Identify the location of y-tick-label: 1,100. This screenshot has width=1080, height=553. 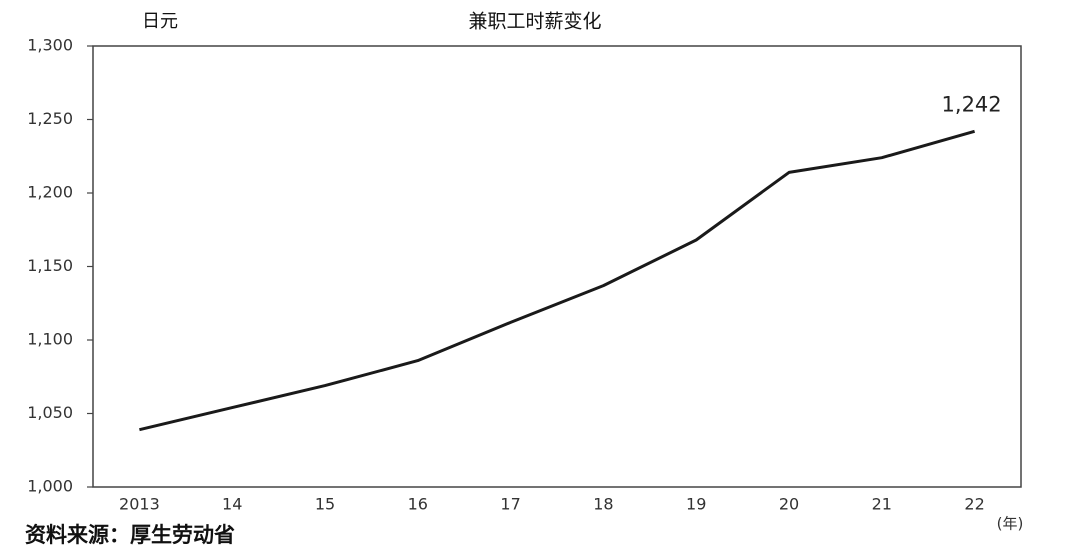
(50, 339).